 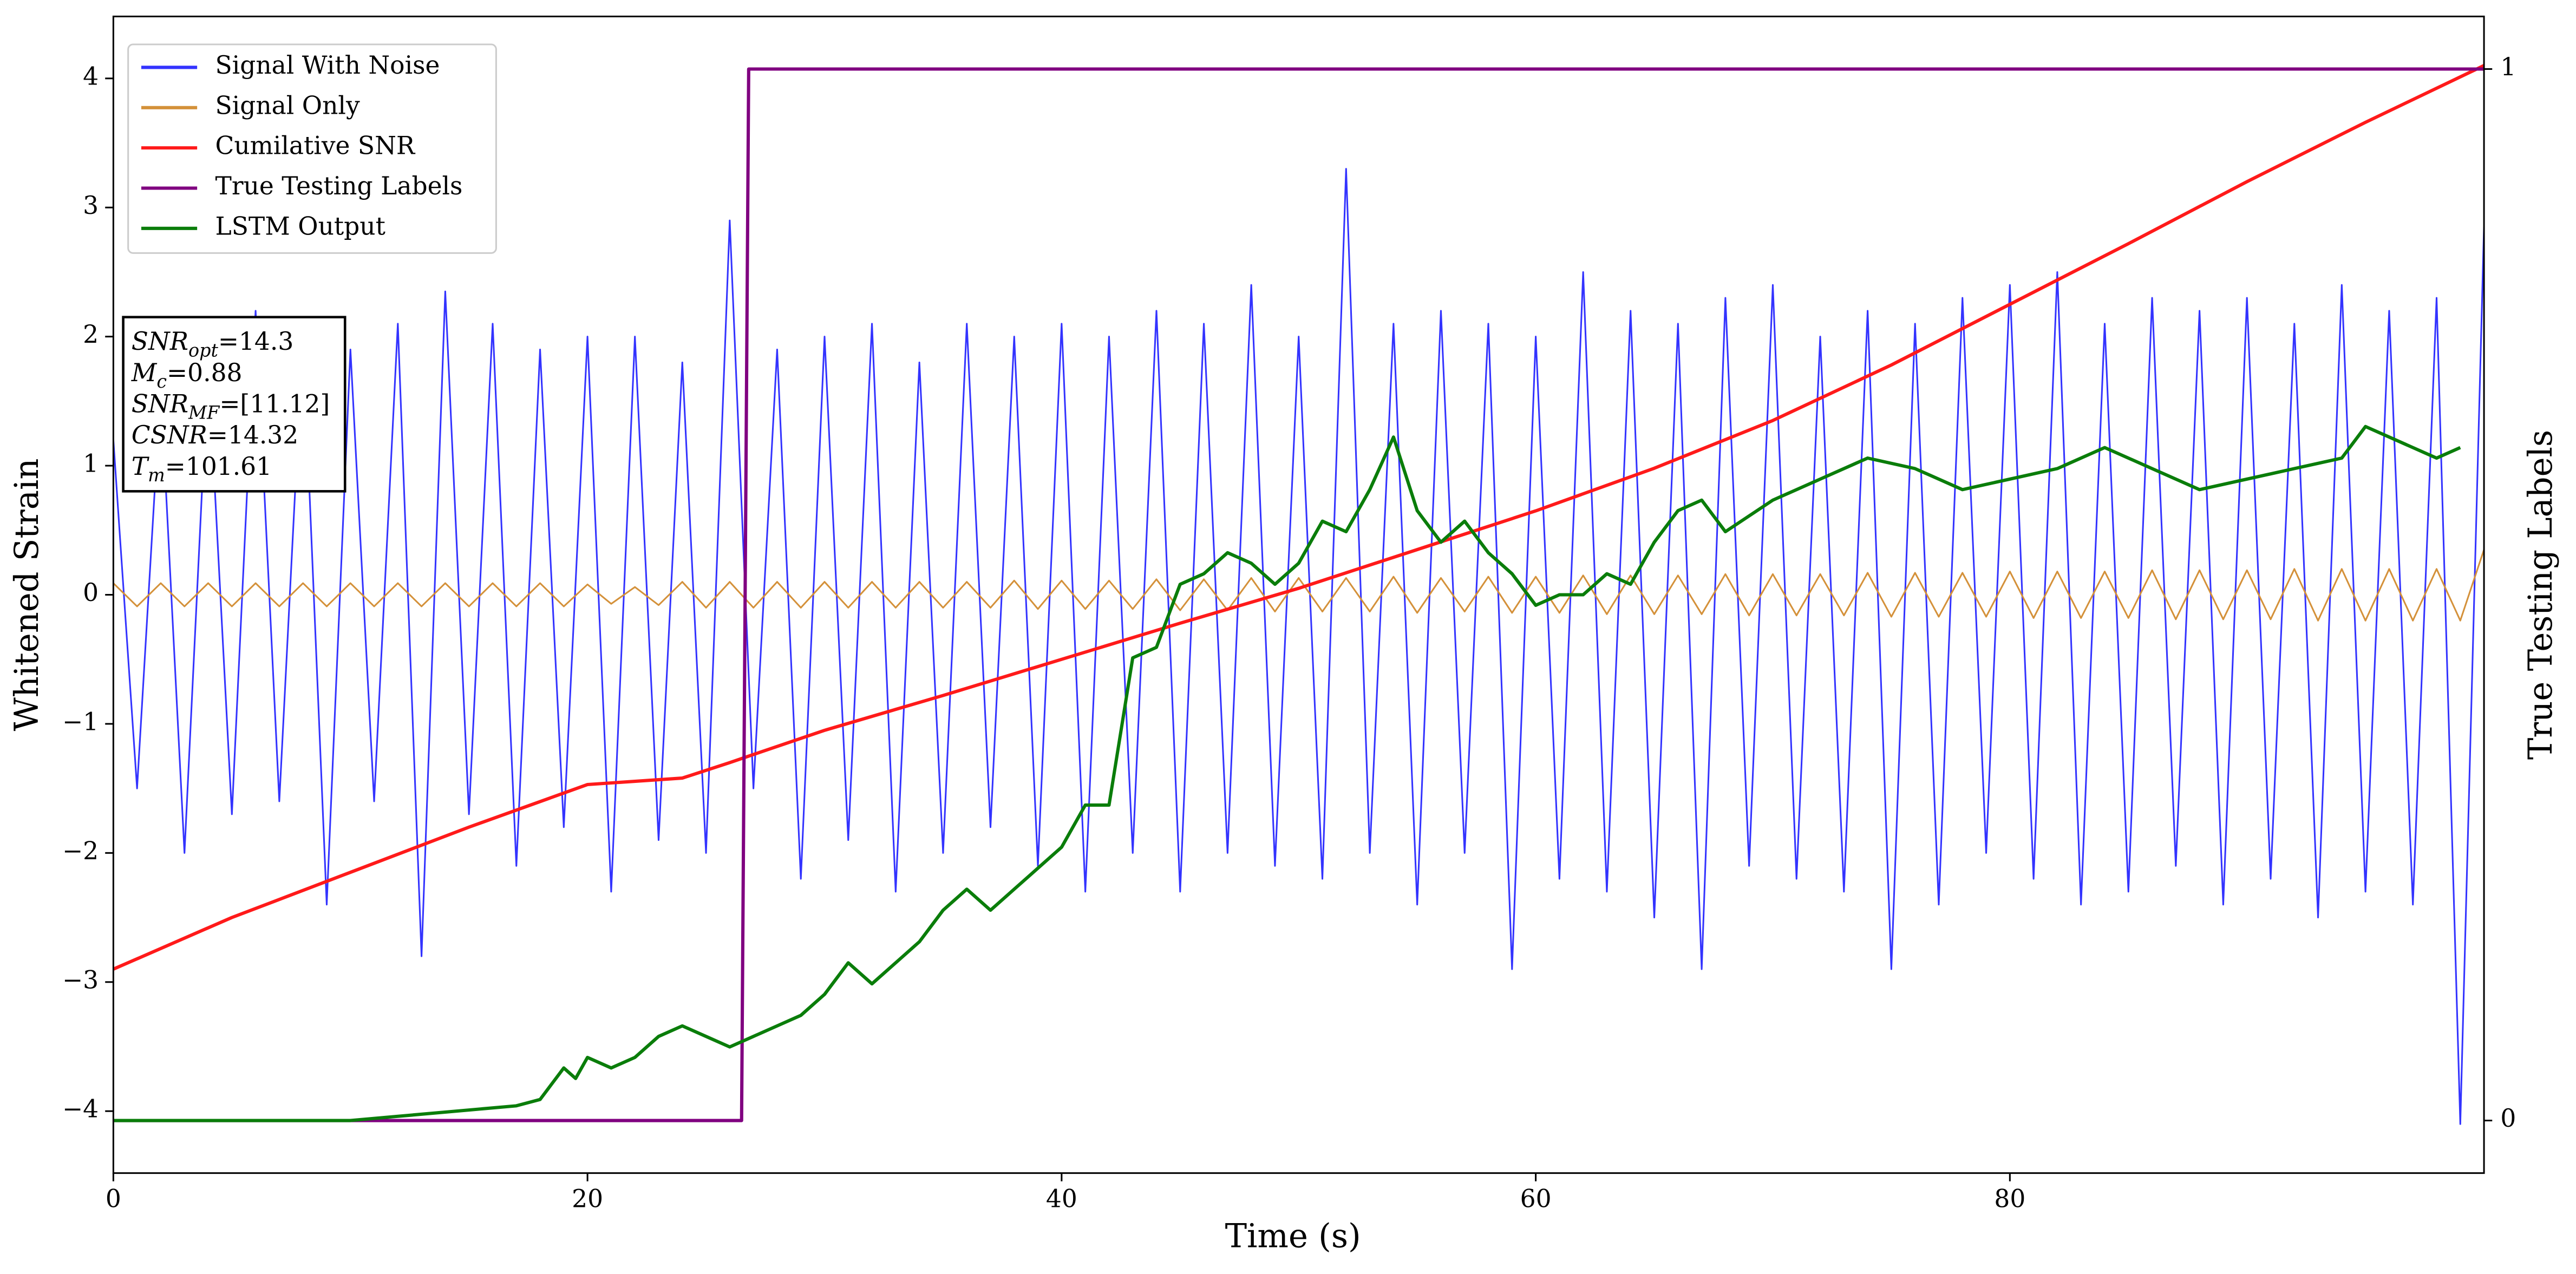 I want to click on annotation-subscript: opt, so click(x=203, y=350).